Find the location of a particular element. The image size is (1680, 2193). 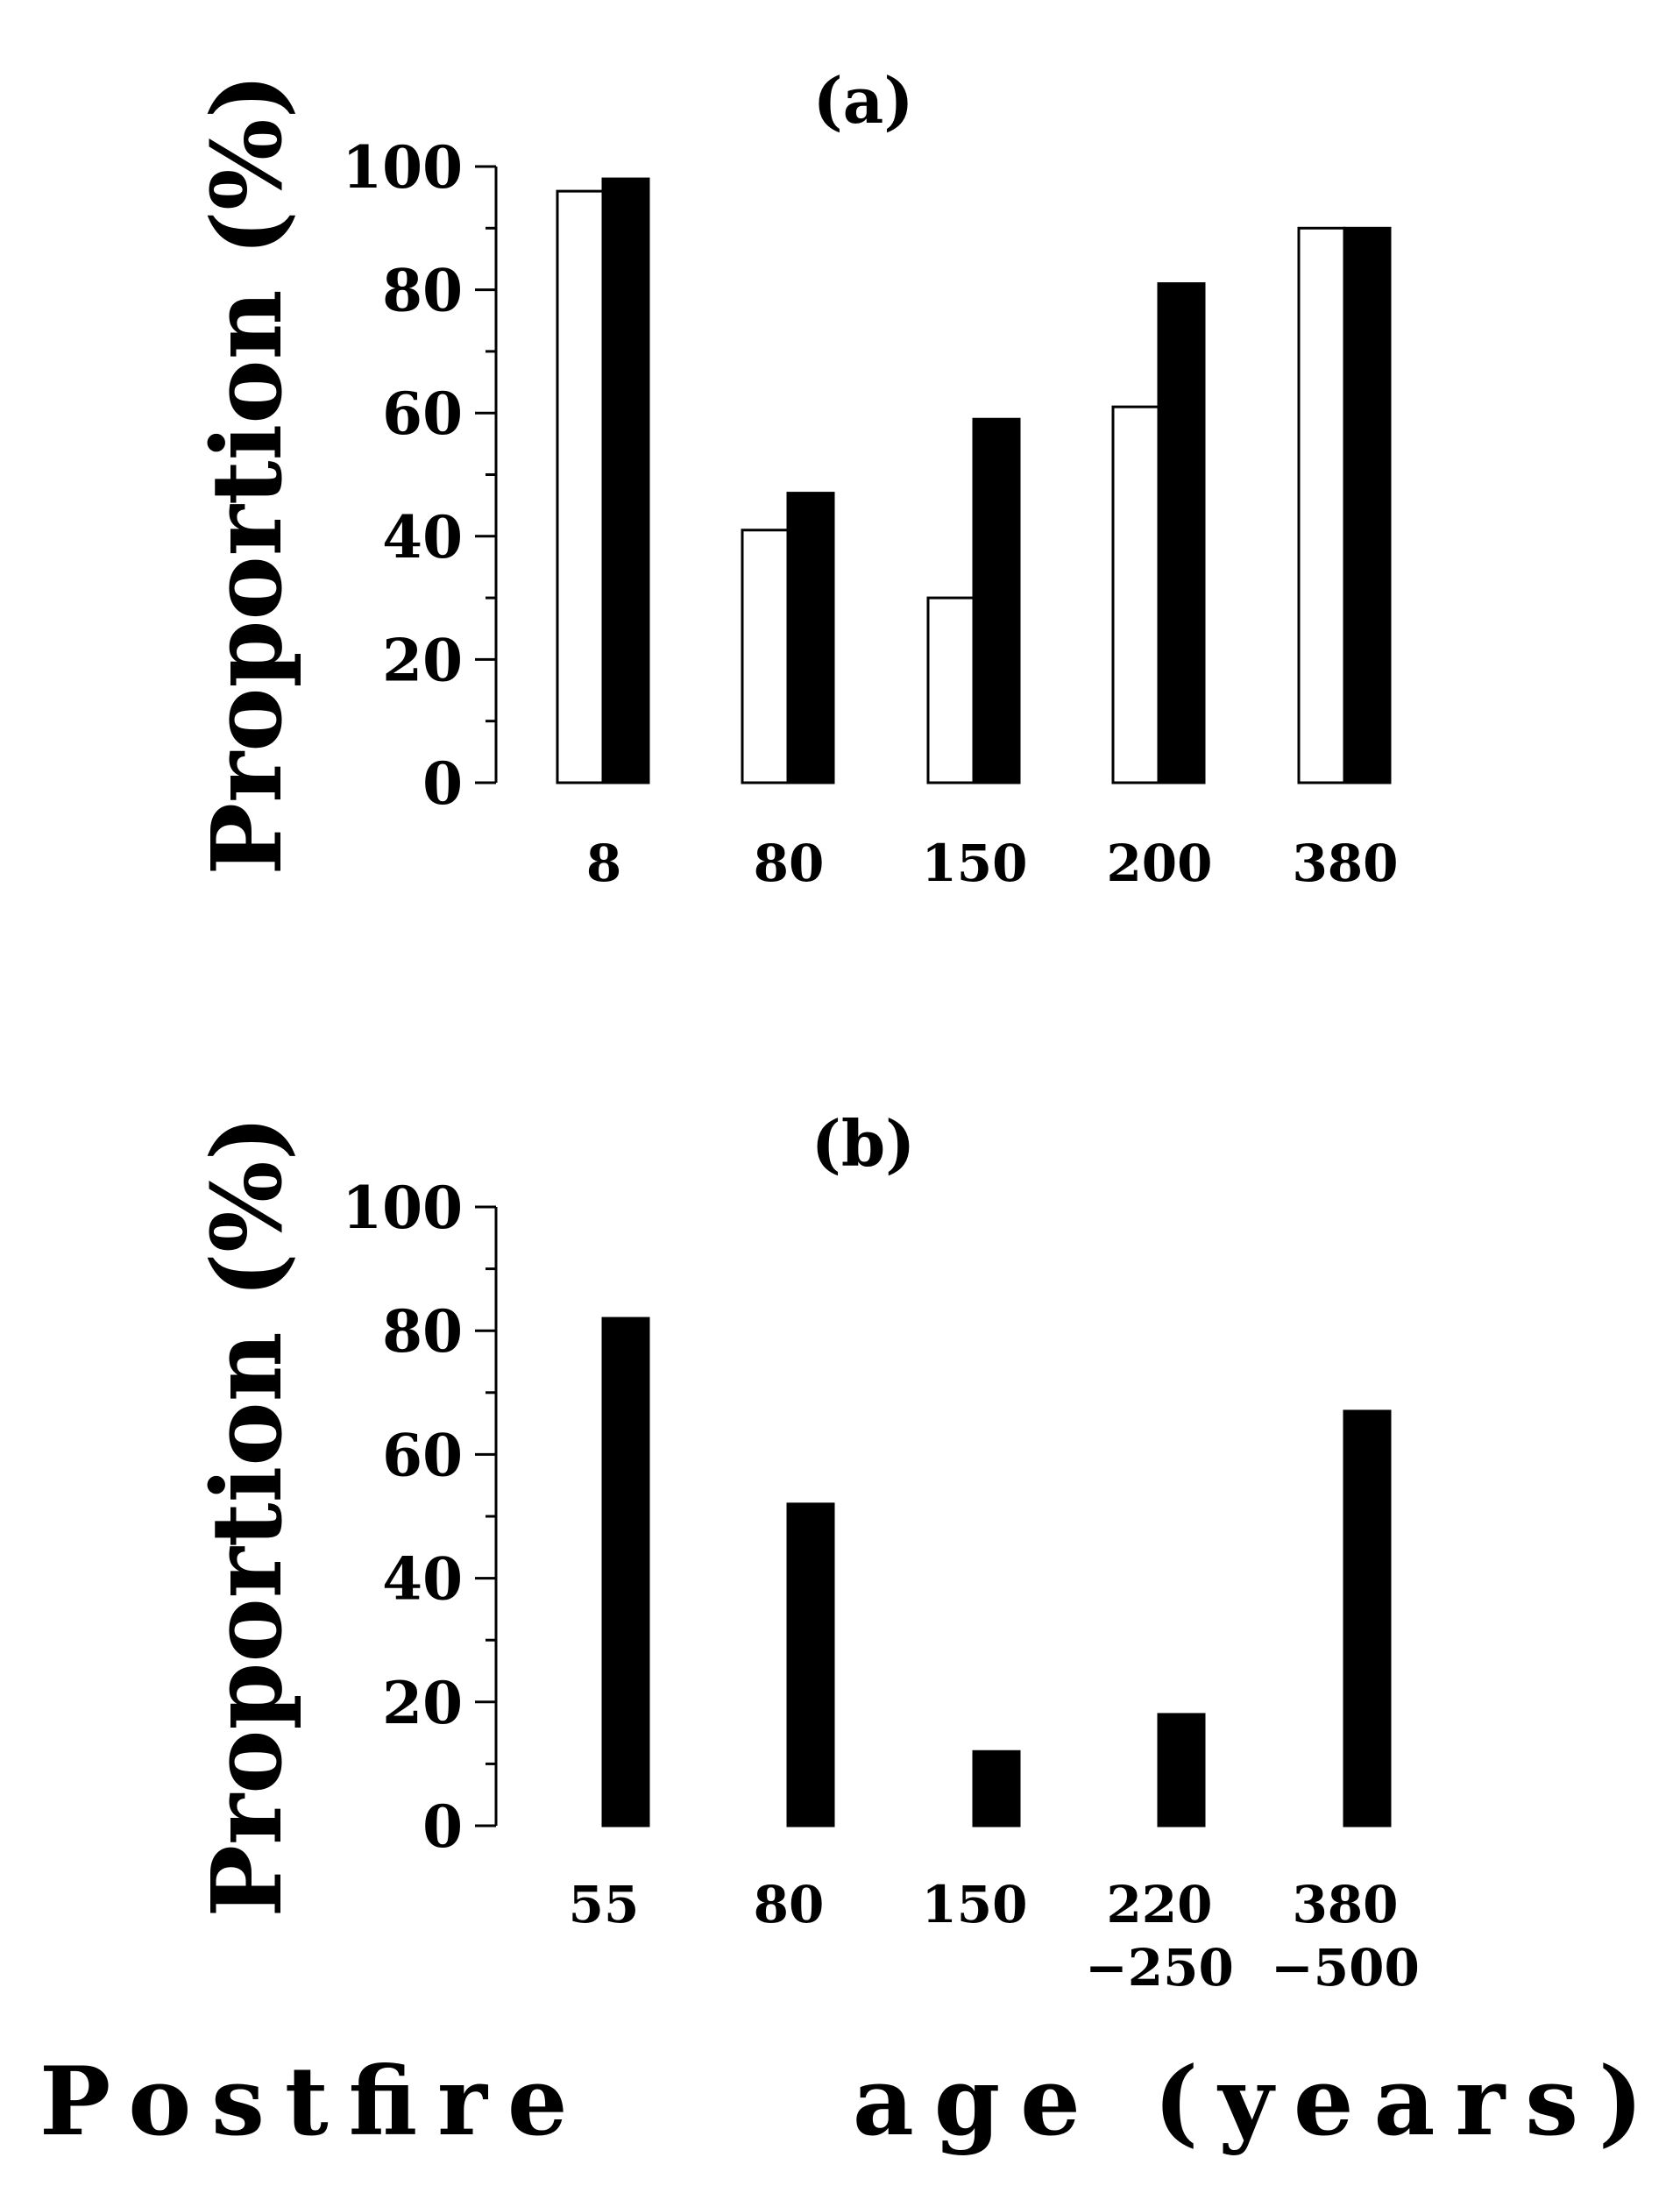

x-category-label: 8 is located at coordinates (603, 863).